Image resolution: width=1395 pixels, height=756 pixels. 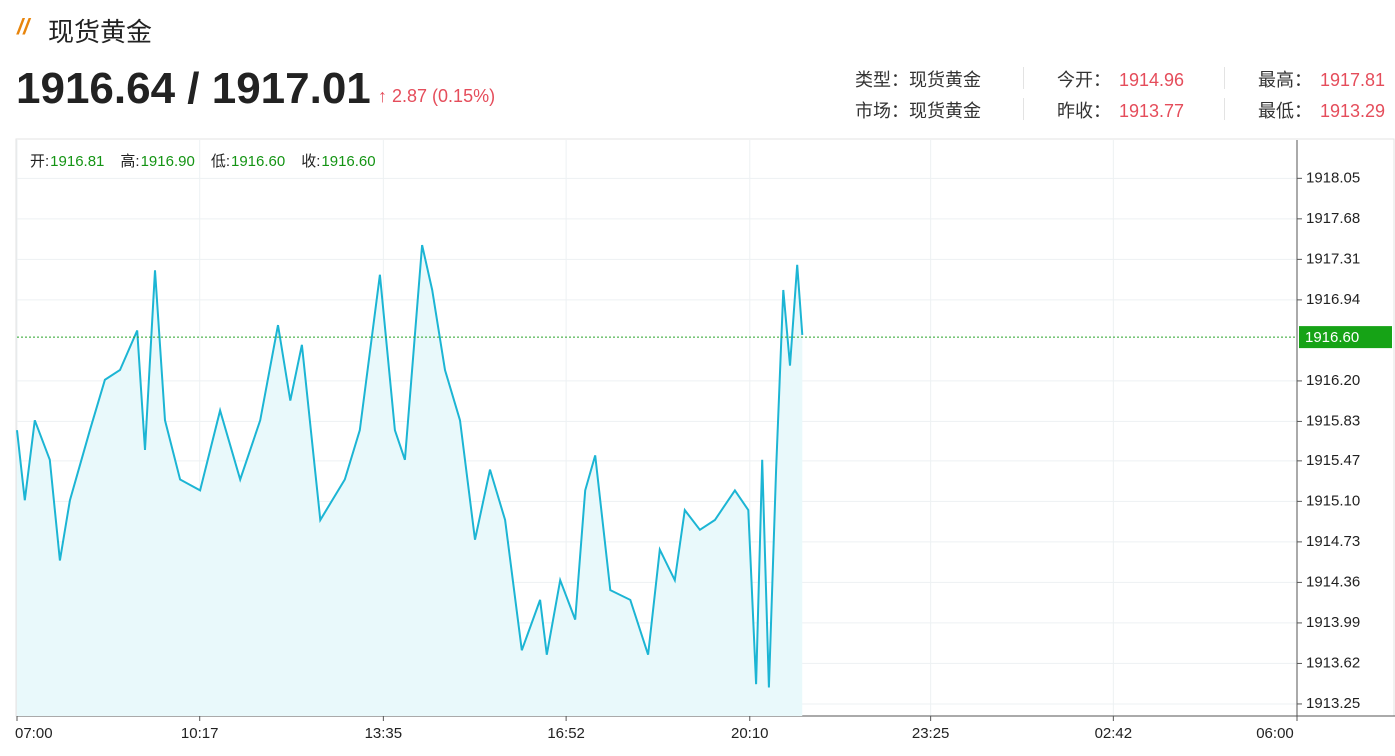 I want to click on price: 1916.64 / 1917.01, so click(x=193, y=88).